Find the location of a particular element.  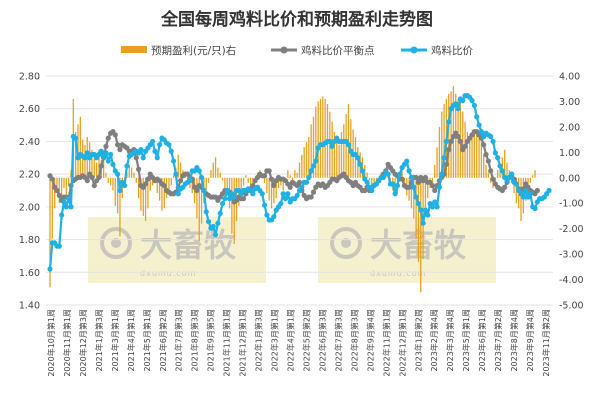

x-tick-label: 2022年3月第1周 is located at coordinates (275, 340).